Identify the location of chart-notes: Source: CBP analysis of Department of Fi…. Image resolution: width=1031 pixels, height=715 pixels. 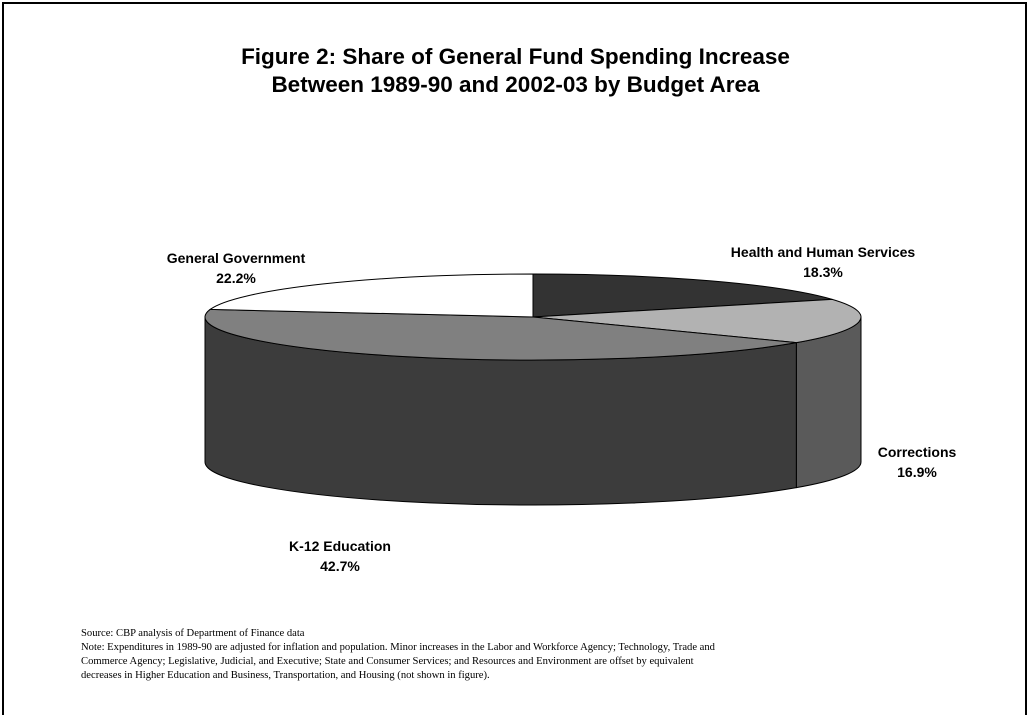
(531, 655).